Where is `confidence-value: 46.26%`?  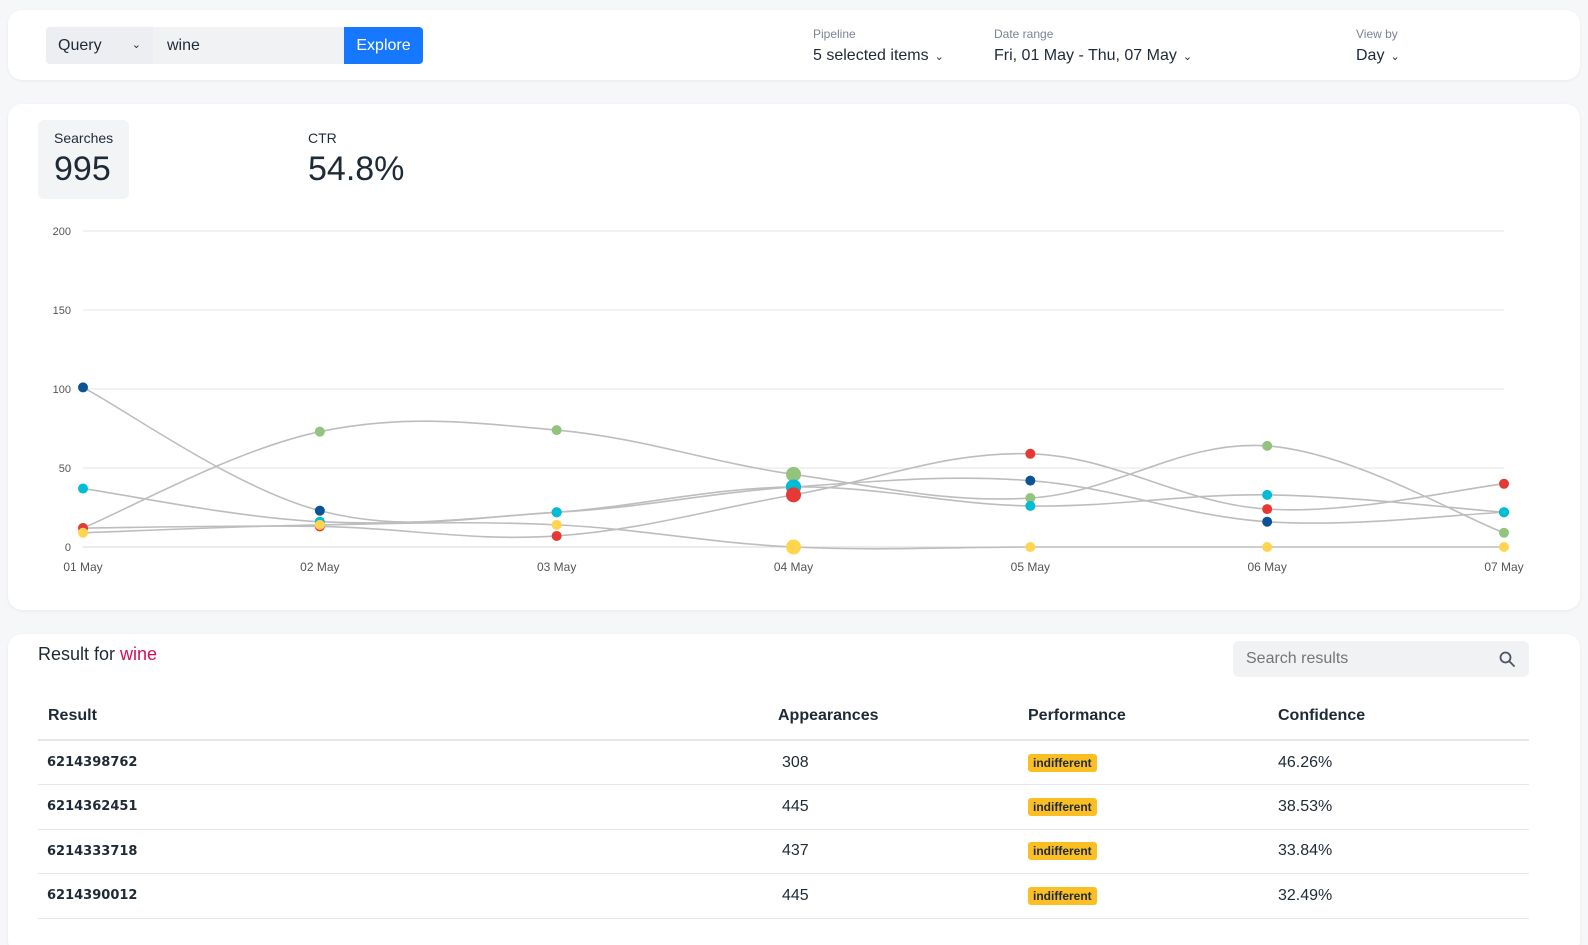 confidence-value: 46.26% is located at coordinates (1403, 762).